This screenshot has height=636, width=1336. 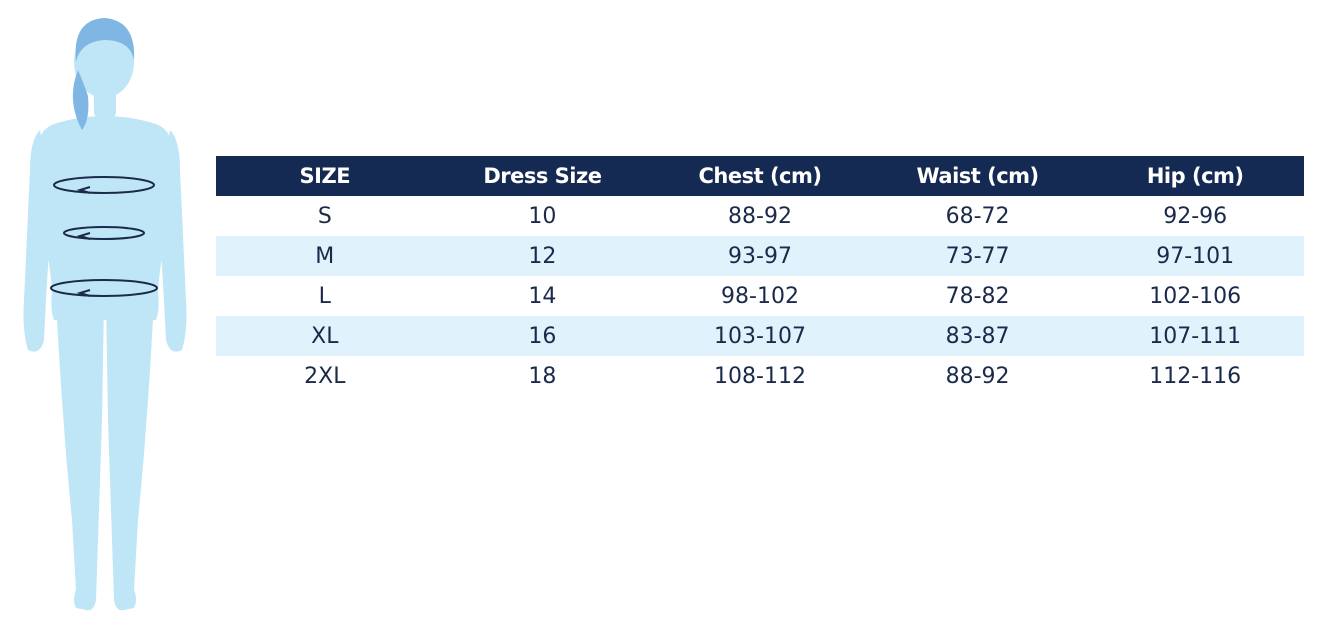 What do you see at coordinates (542, 376) in the screenshot?
I see `cell-dress-size: 18` at bounding box center [542, 376].